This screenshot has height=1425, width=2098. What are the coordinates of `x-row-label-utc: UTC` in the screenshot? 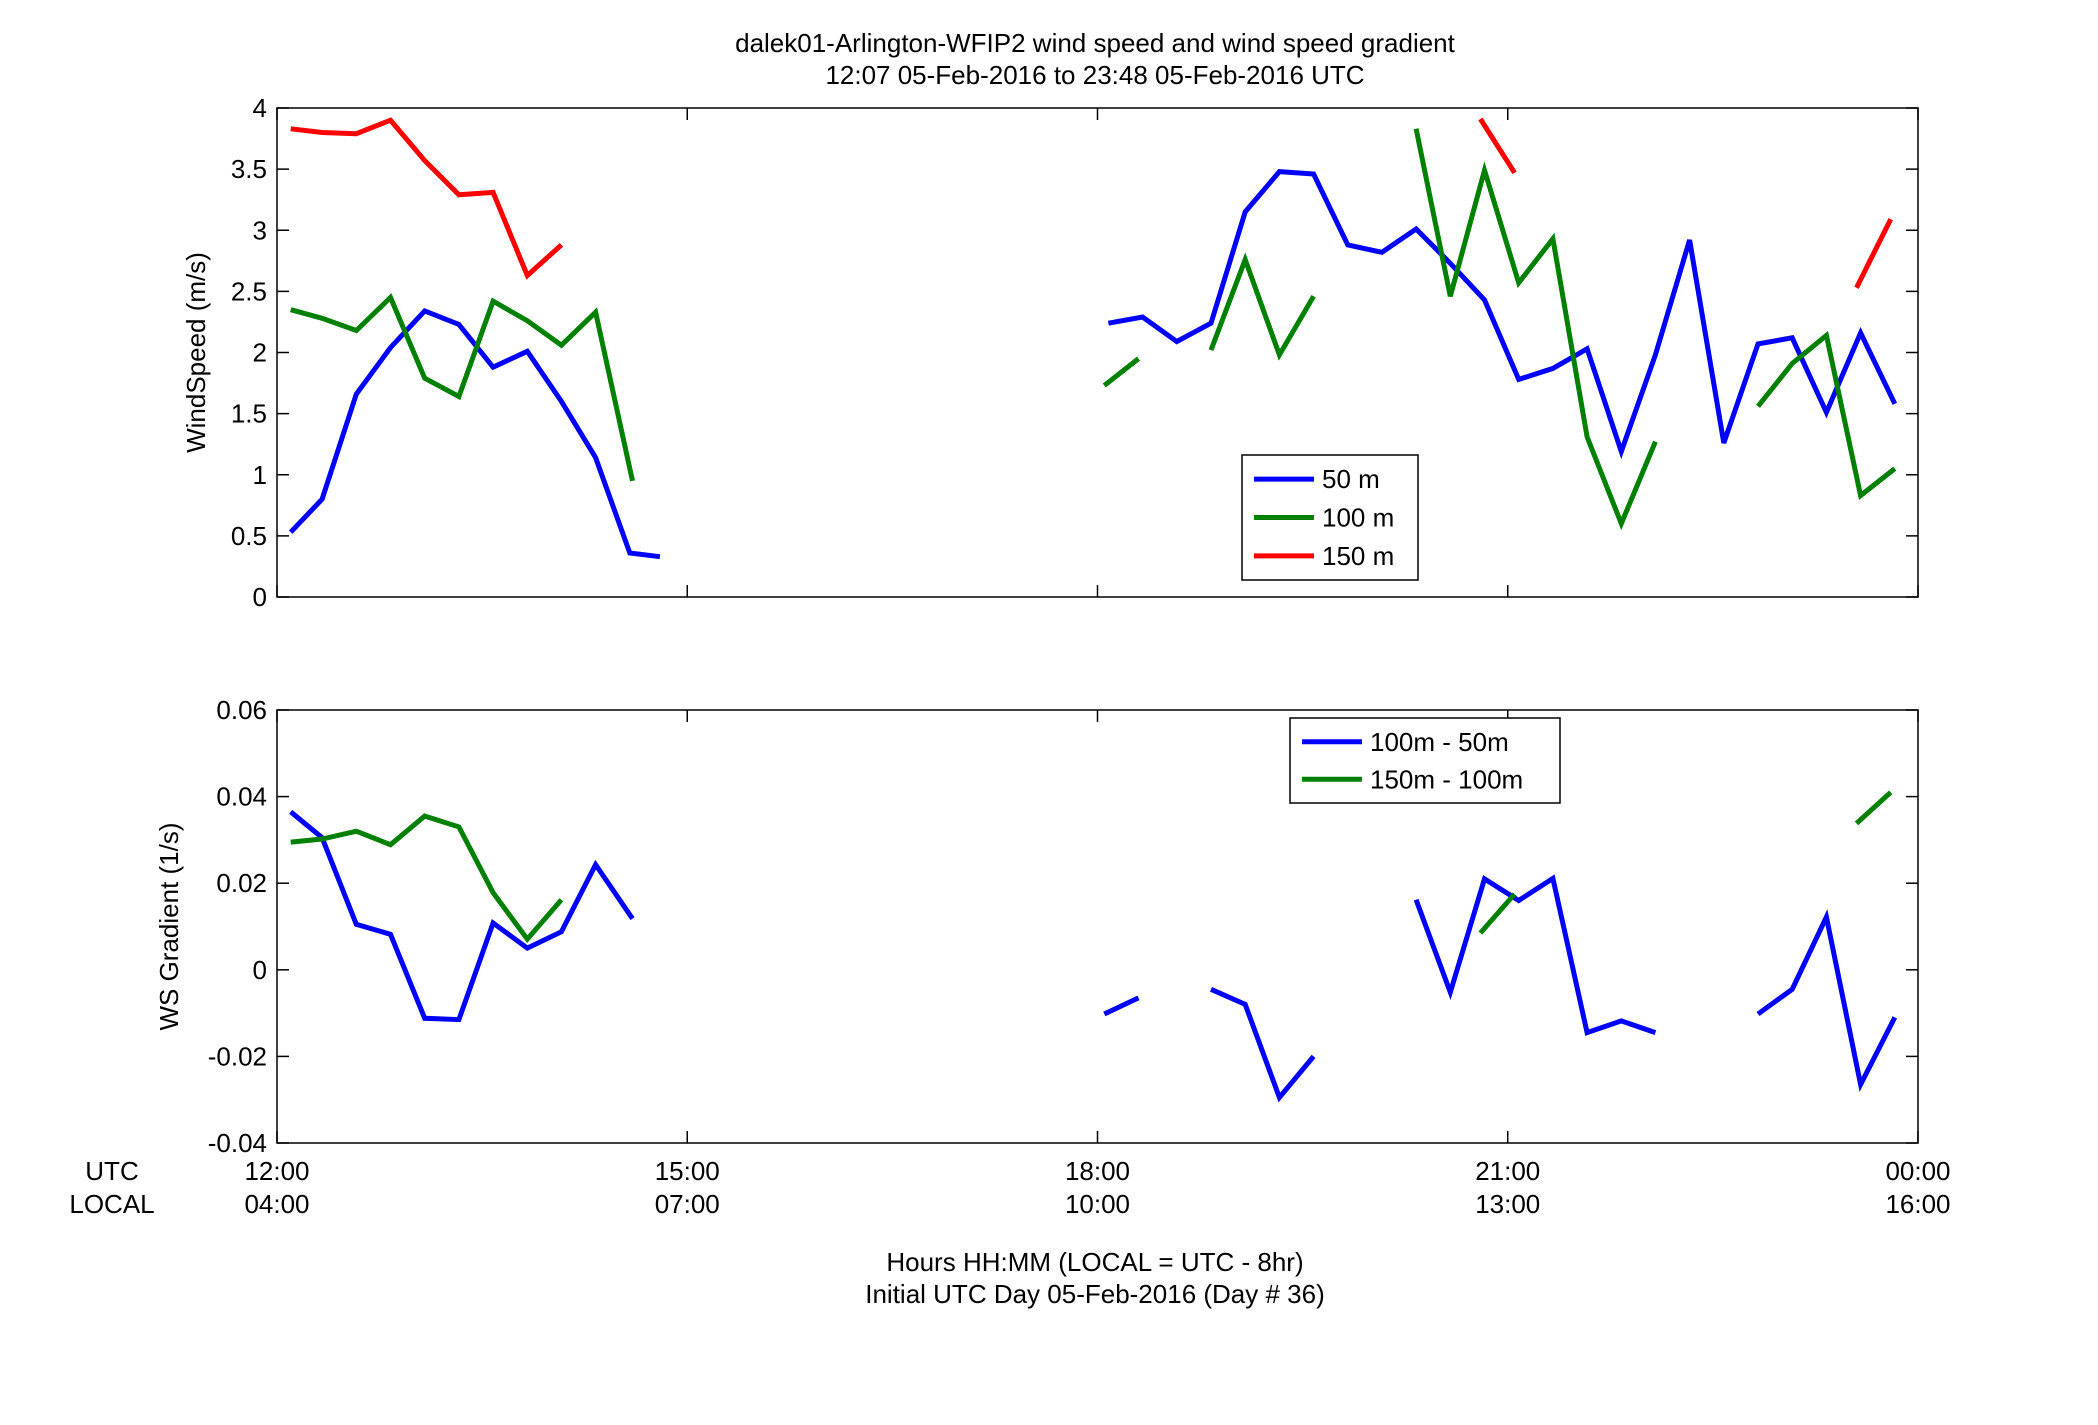 It's located at (111, 1171).